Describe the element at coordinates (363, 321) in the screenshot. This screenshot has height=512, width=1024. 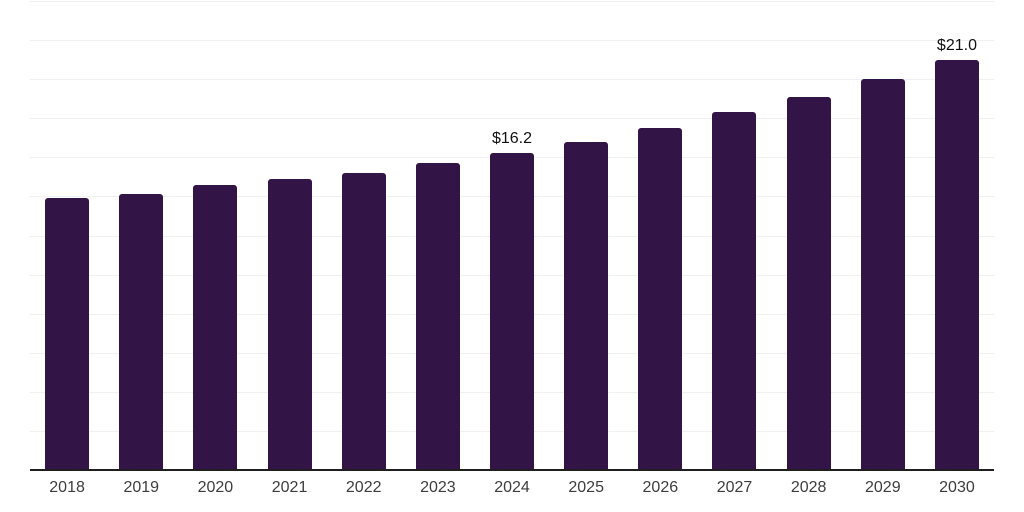
I see `bar-2022` at that location.